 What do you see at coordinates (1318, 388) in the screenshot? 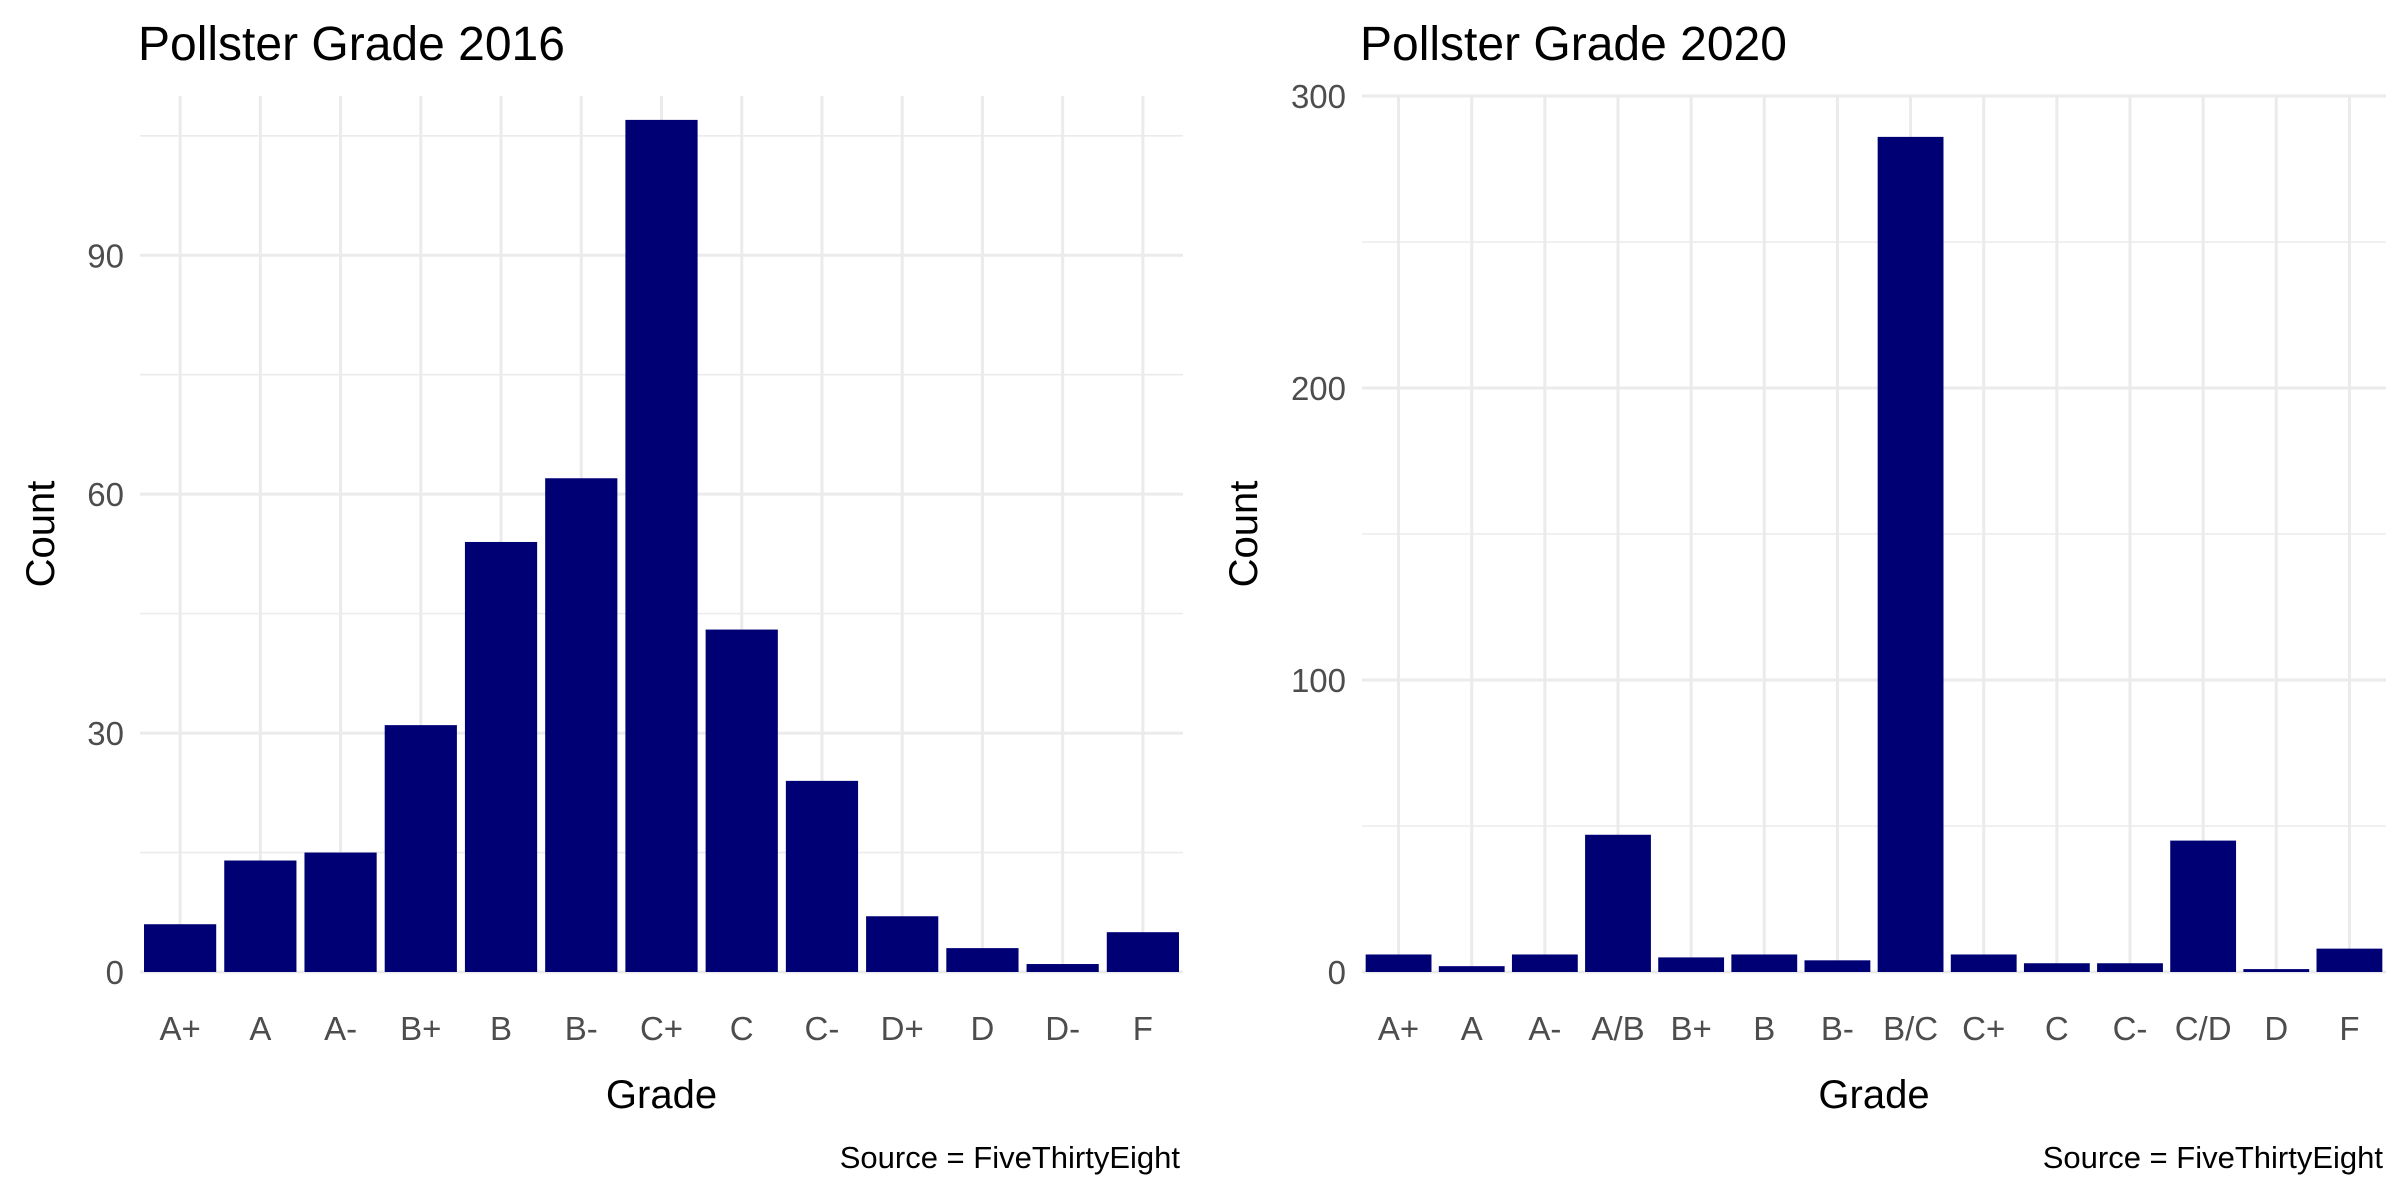
I see `y-tick-label: 200` at bounding box center [1318, 388].